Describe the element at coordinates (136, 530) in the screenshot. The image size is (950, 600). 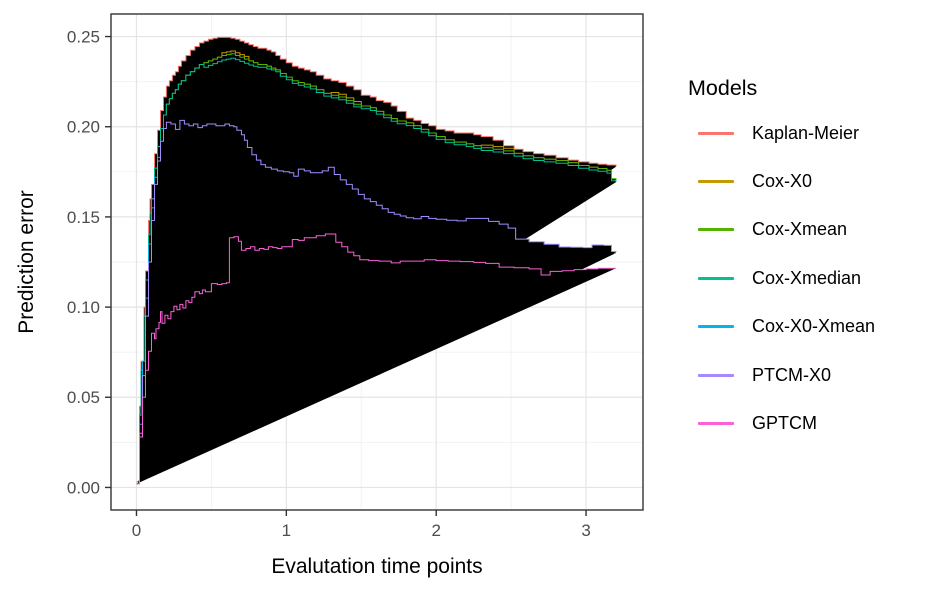
I see `x-tick-label: 0` at that location.